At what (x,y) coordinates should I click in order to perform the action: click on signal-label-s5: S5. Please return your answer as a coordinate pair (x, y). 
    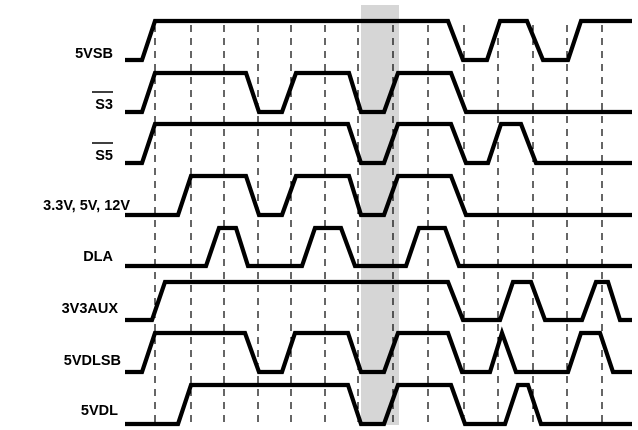
    Looking at the image, I should click on (104, 156).